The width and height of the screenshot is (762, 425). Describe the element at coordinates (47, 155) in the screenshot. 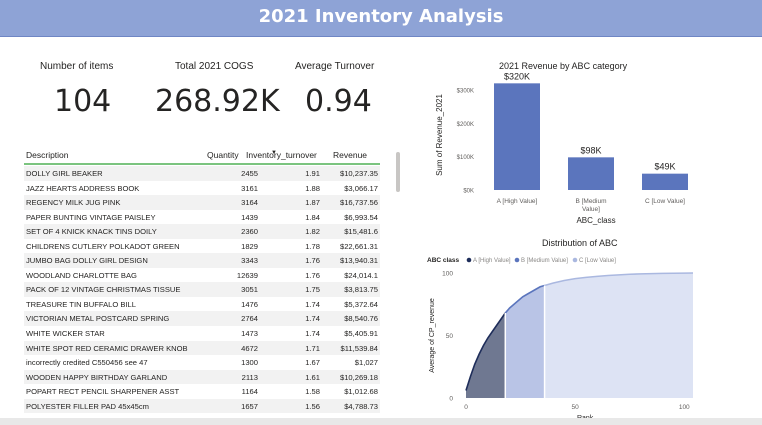

I see `column-header-description: Description` at that location.